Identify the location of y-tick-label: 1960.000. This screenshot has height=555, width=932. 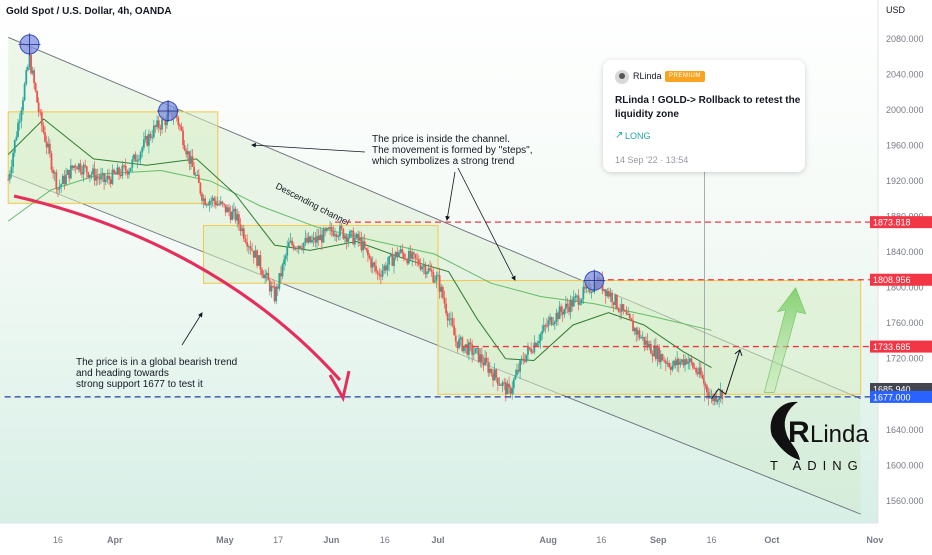
(905, 146).